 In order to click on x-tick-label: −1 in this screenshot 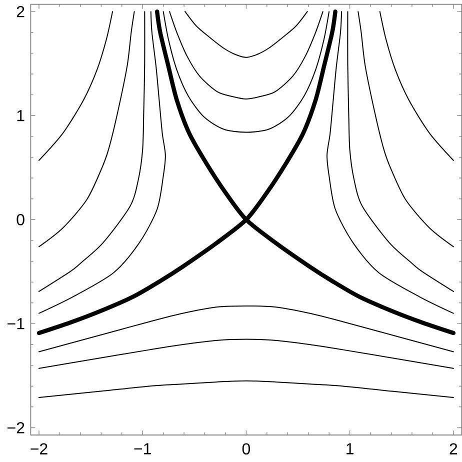, I will do `click(142, 448)`.